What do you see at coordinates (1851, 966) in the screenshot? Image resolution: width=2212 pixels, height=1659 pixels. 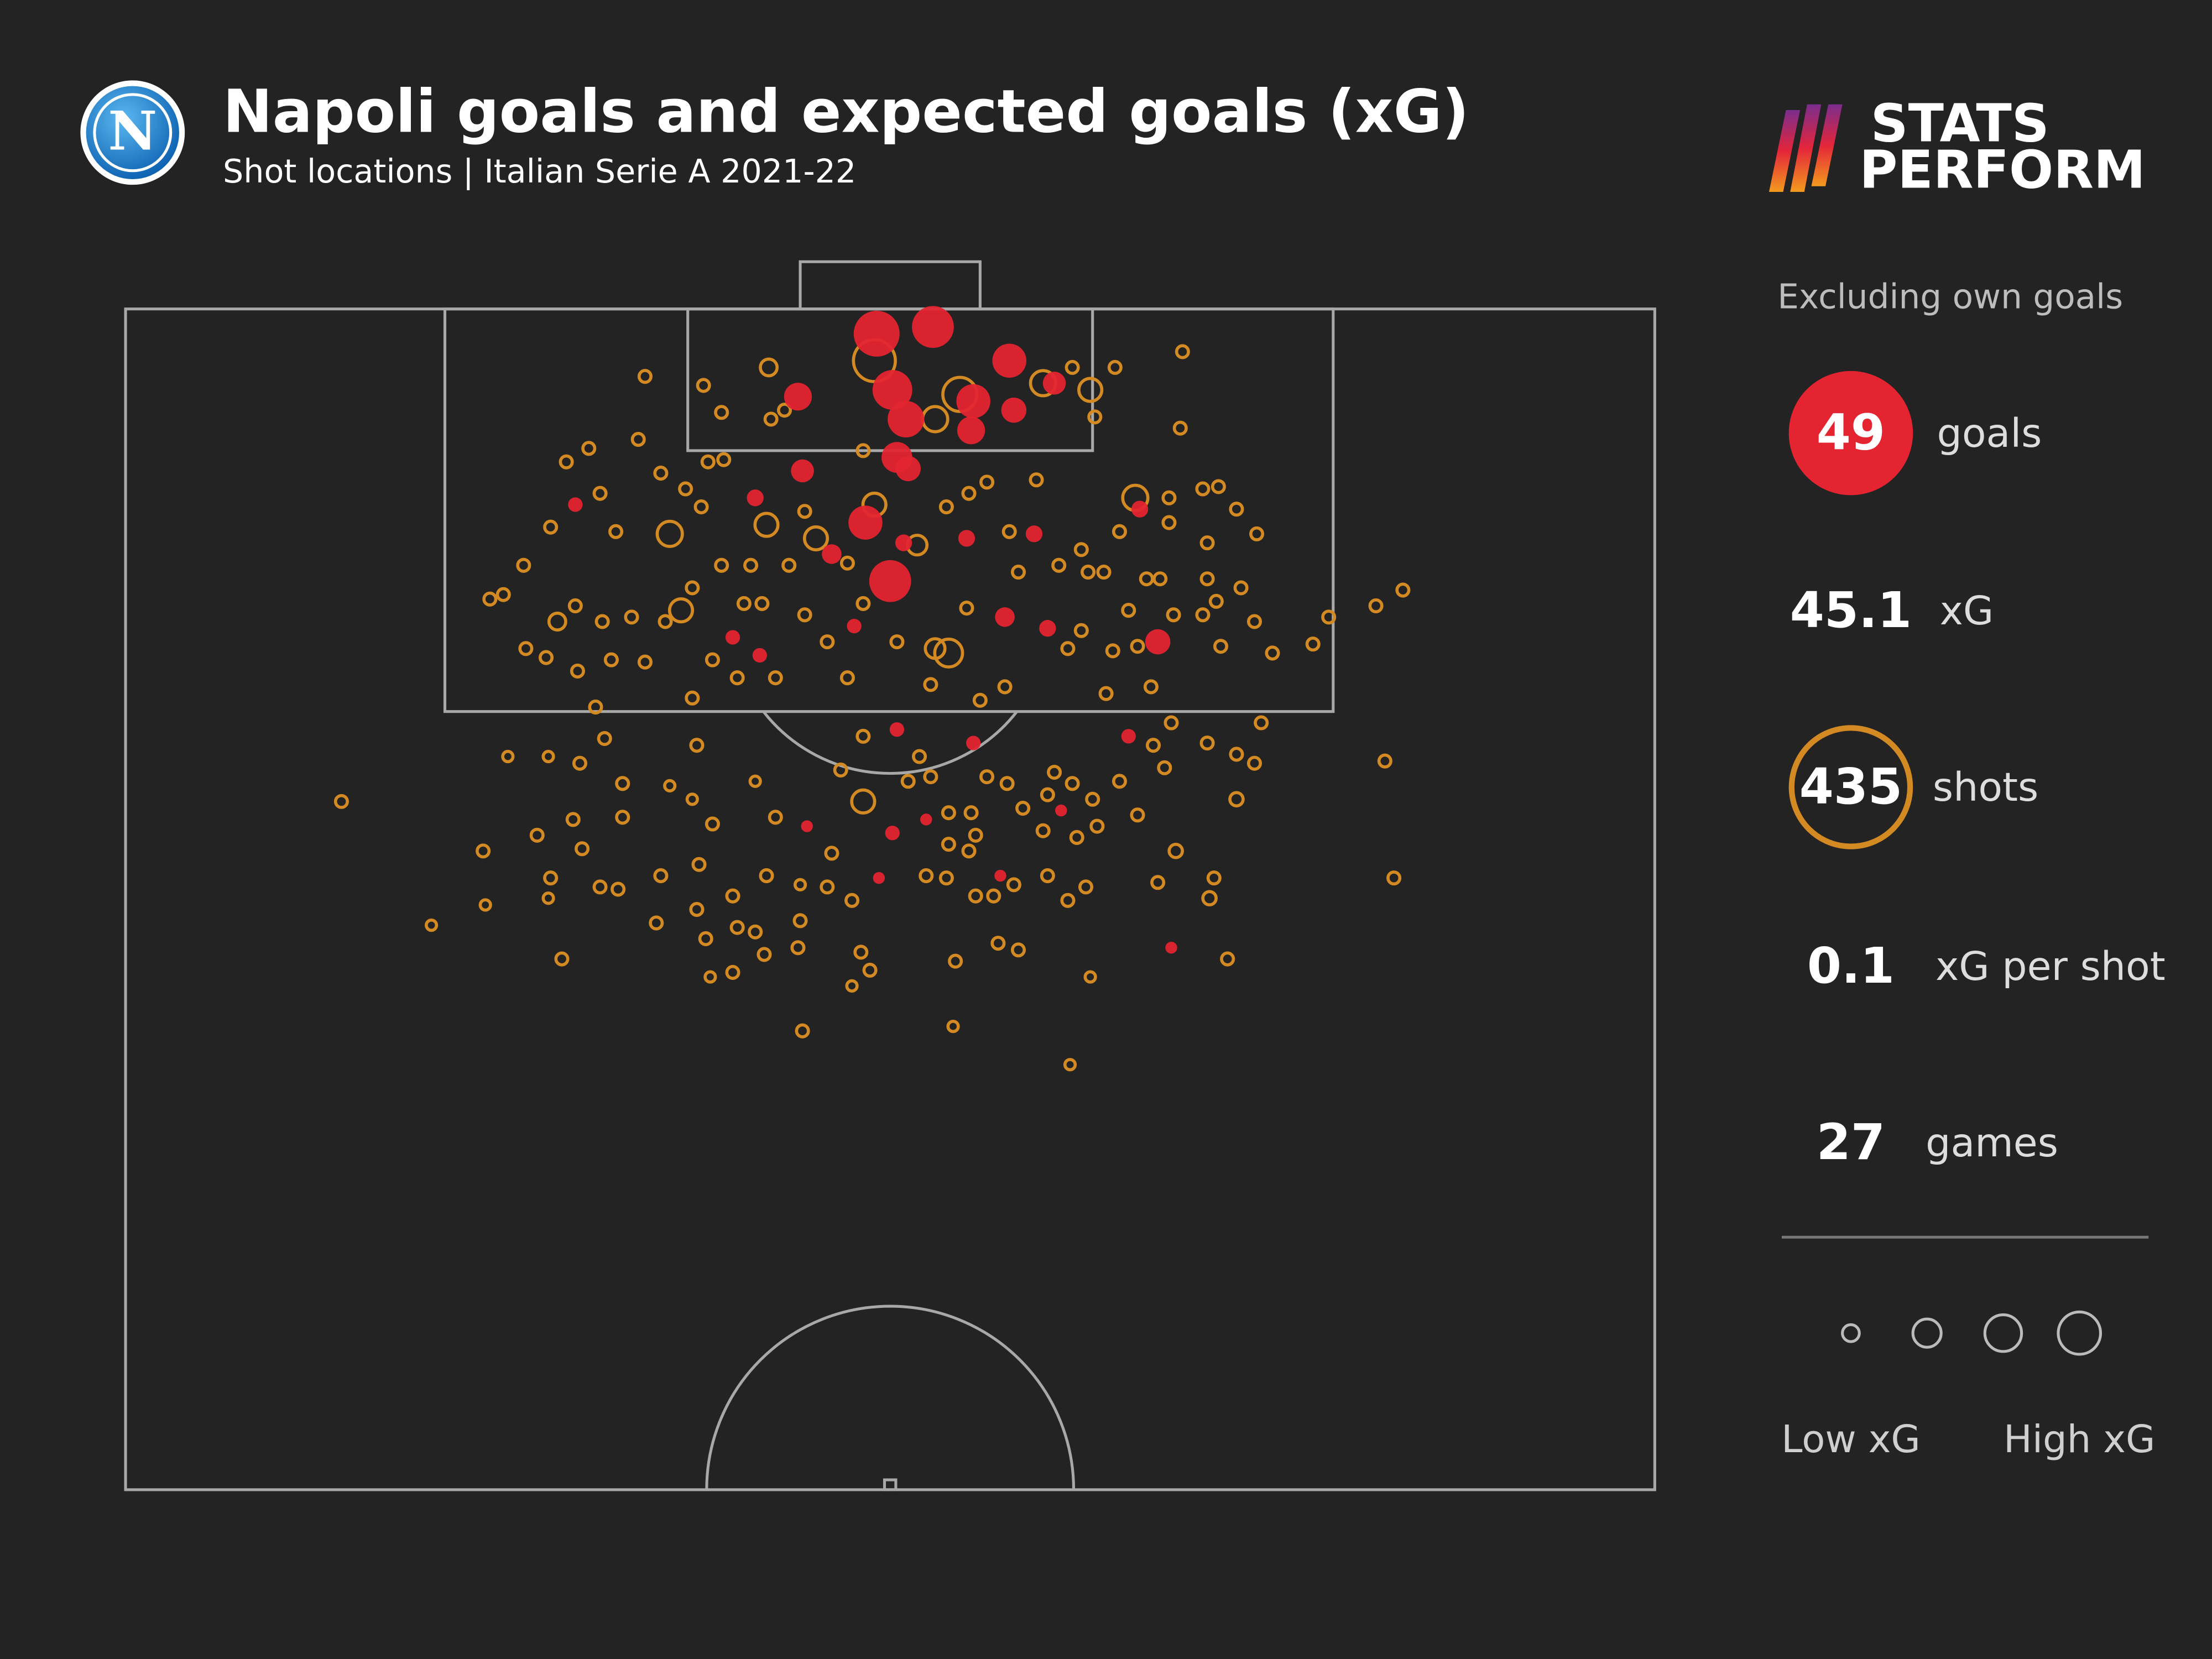 I see `stat-value: 0.1` at bounding box center [1851, 966].